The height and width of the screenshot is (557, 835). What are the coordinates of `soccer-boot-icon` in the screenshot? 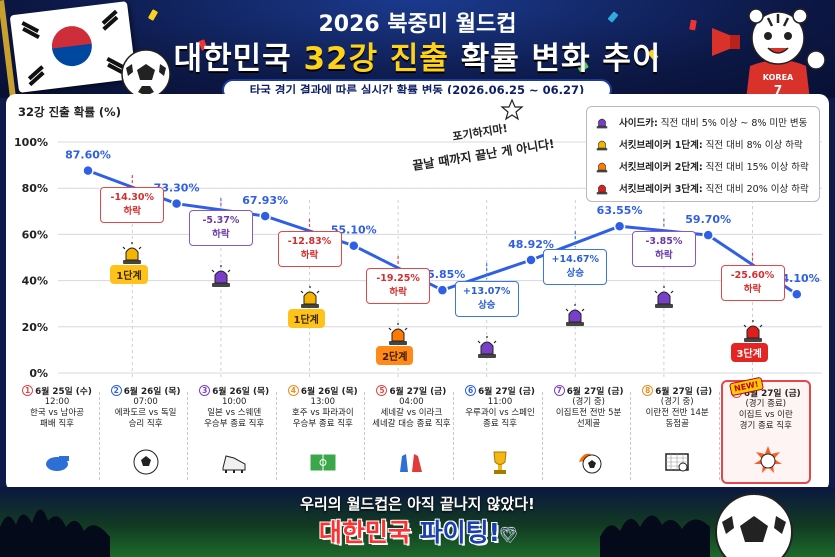 It's located at (234, 464).